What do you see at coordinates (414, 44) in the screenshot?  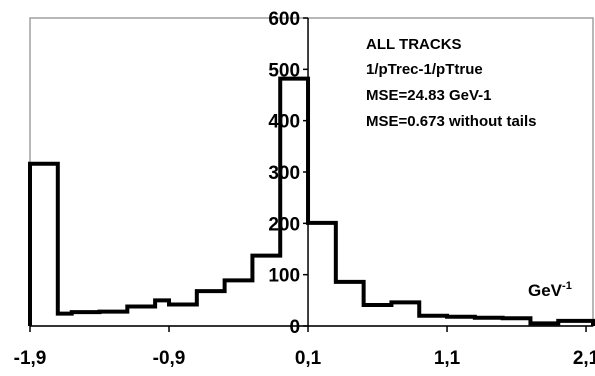 I see `annotation-all-tracks: ALL TRACKS` at bounding box center [414, 44].